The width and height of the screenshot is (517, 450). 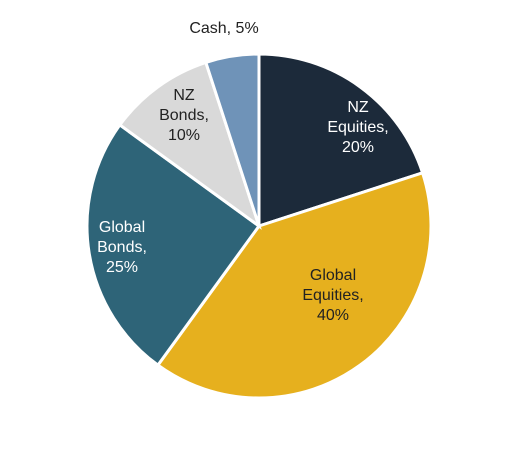 I want to click on slice-label: NZ Bonds, 10%, so click(x=184, y=115).